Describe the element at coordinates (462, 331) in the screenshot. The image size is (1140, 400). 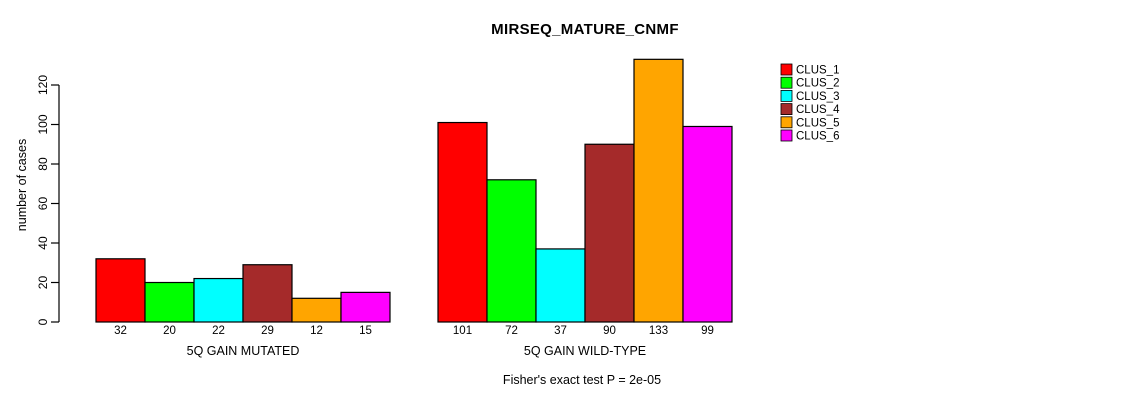
I see `bar-value-label-clus-1-5q-gain-wild-type: 101` at that location.